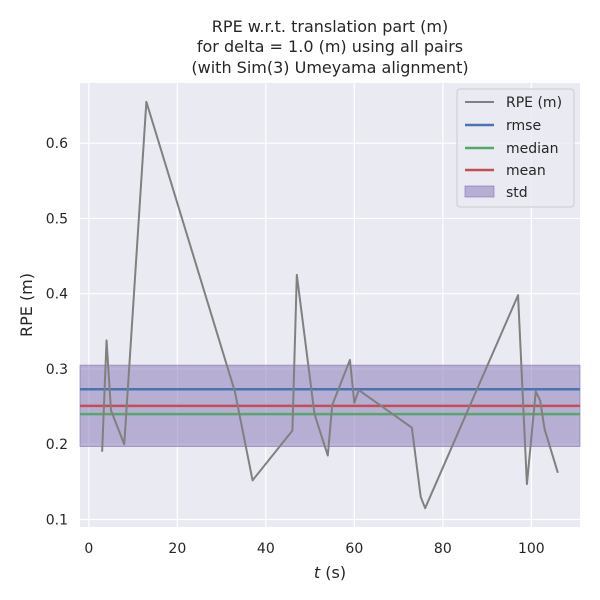 Image resolution: width=600 pixels, height=600 pixels. What do you see at coordinates (26, 305) in the screenshot?
I see `y-axis-label: RPE (m)` at bounding box center [26, 305].